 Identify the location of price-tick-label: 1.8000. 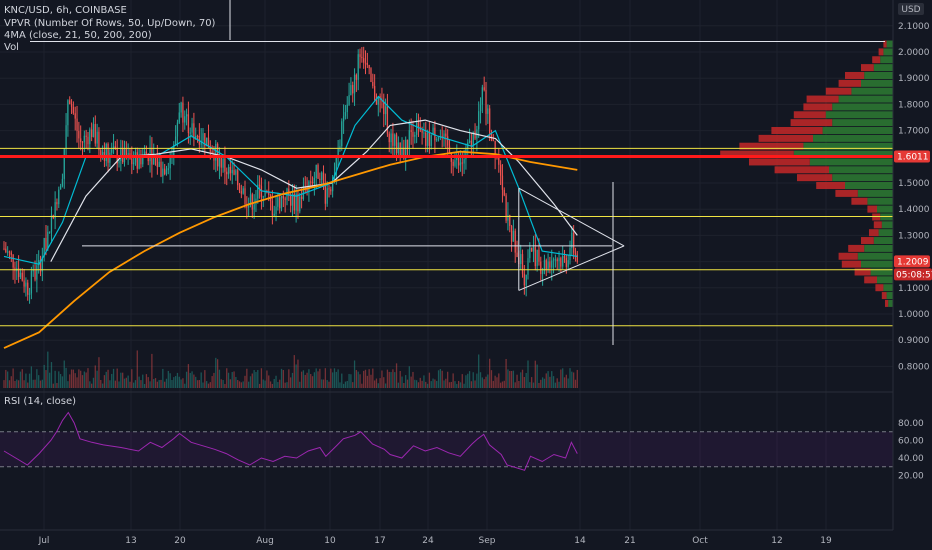
(914, 105).